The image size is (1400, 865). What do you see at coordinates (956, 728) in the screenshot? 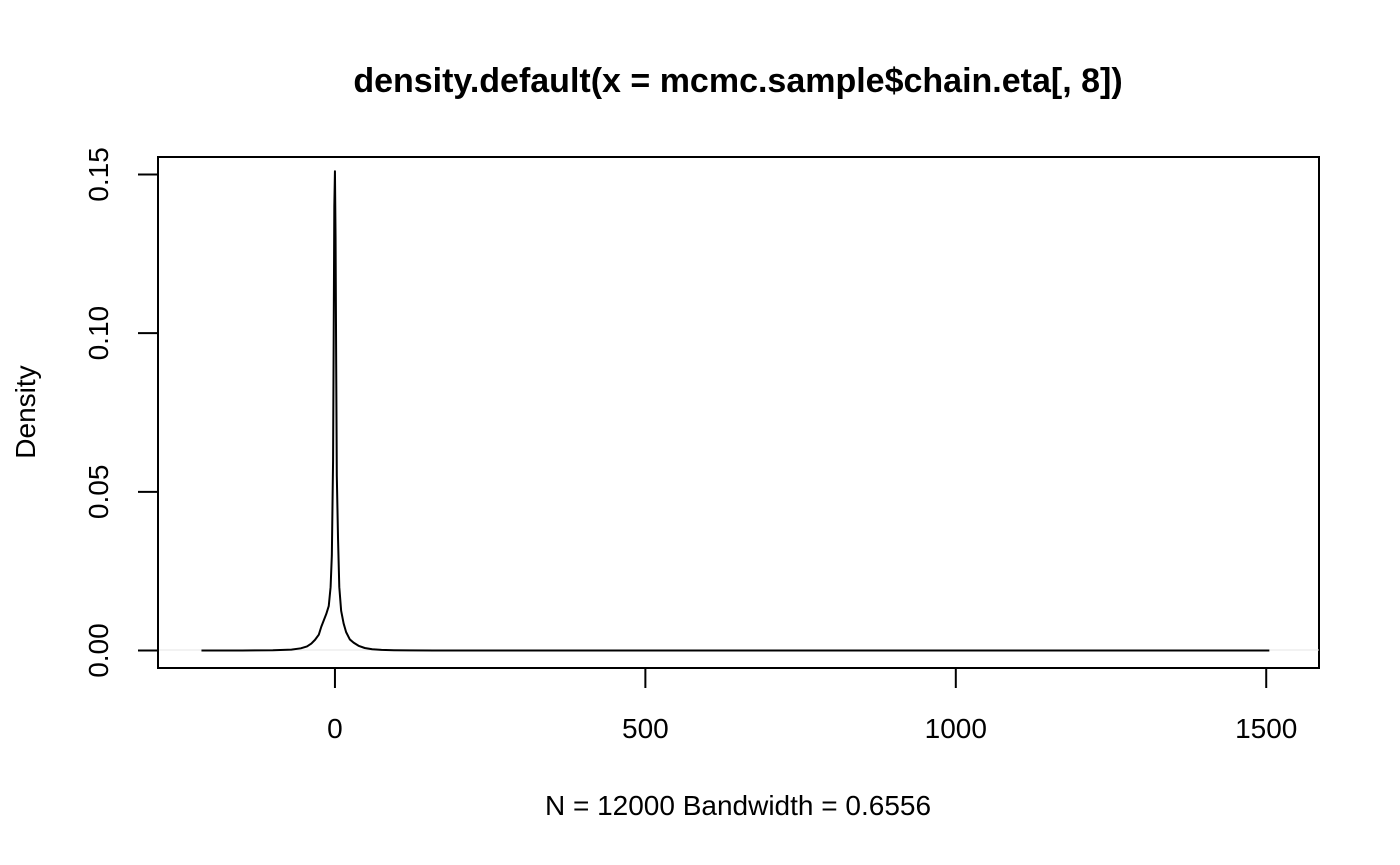
I see `x-tick-label: 1000` at bounding box center [956, 728].